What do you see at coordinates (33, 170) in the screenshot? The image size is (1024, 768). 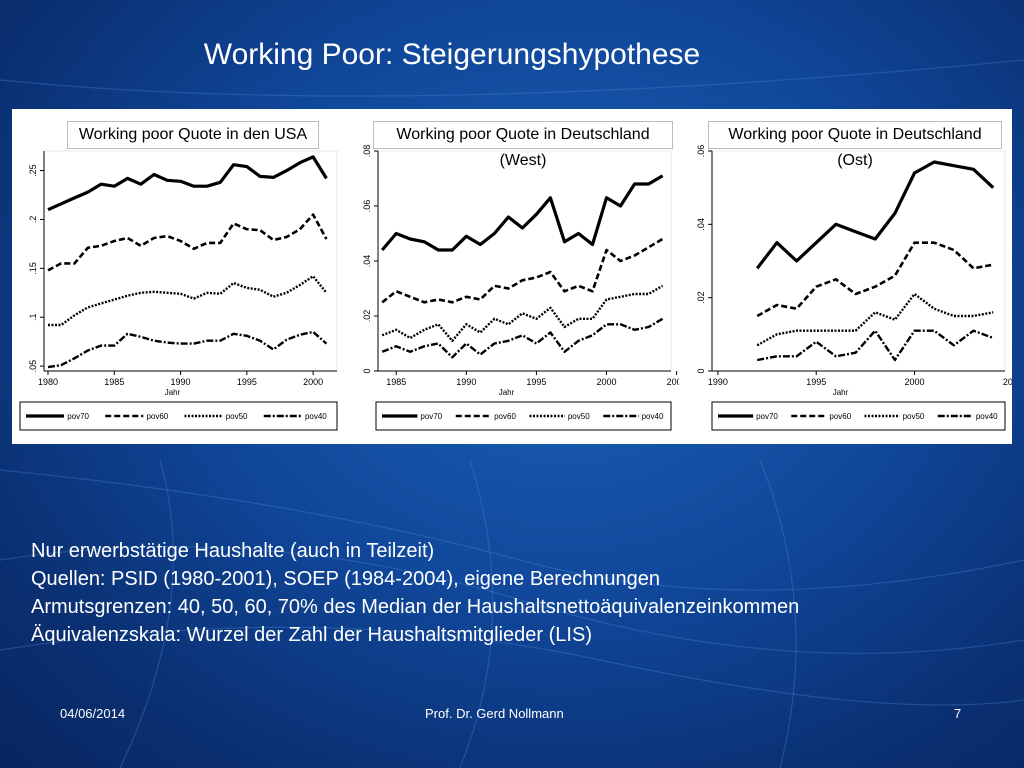 I see `y-tick-label: .25` at bounding box center [33, 170].